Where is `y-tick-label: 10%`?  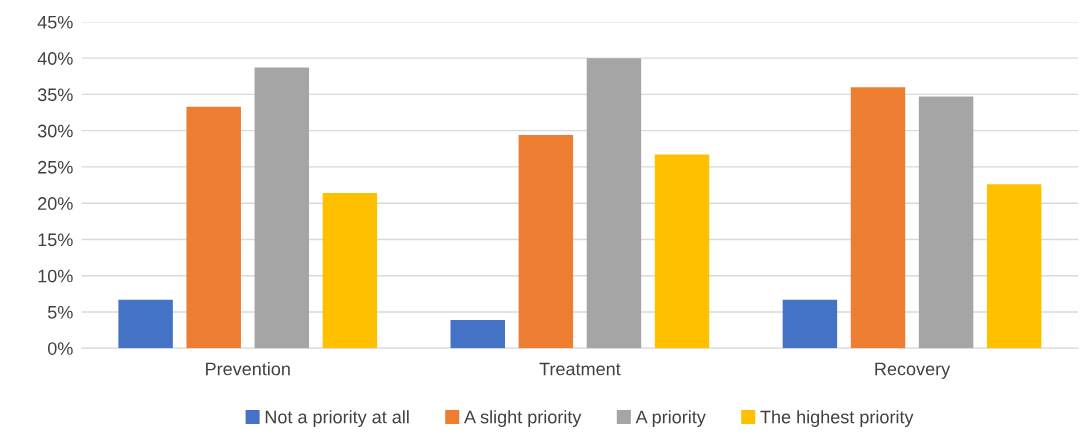
y-tick-label: 10% is located at coordinates (55, 276).